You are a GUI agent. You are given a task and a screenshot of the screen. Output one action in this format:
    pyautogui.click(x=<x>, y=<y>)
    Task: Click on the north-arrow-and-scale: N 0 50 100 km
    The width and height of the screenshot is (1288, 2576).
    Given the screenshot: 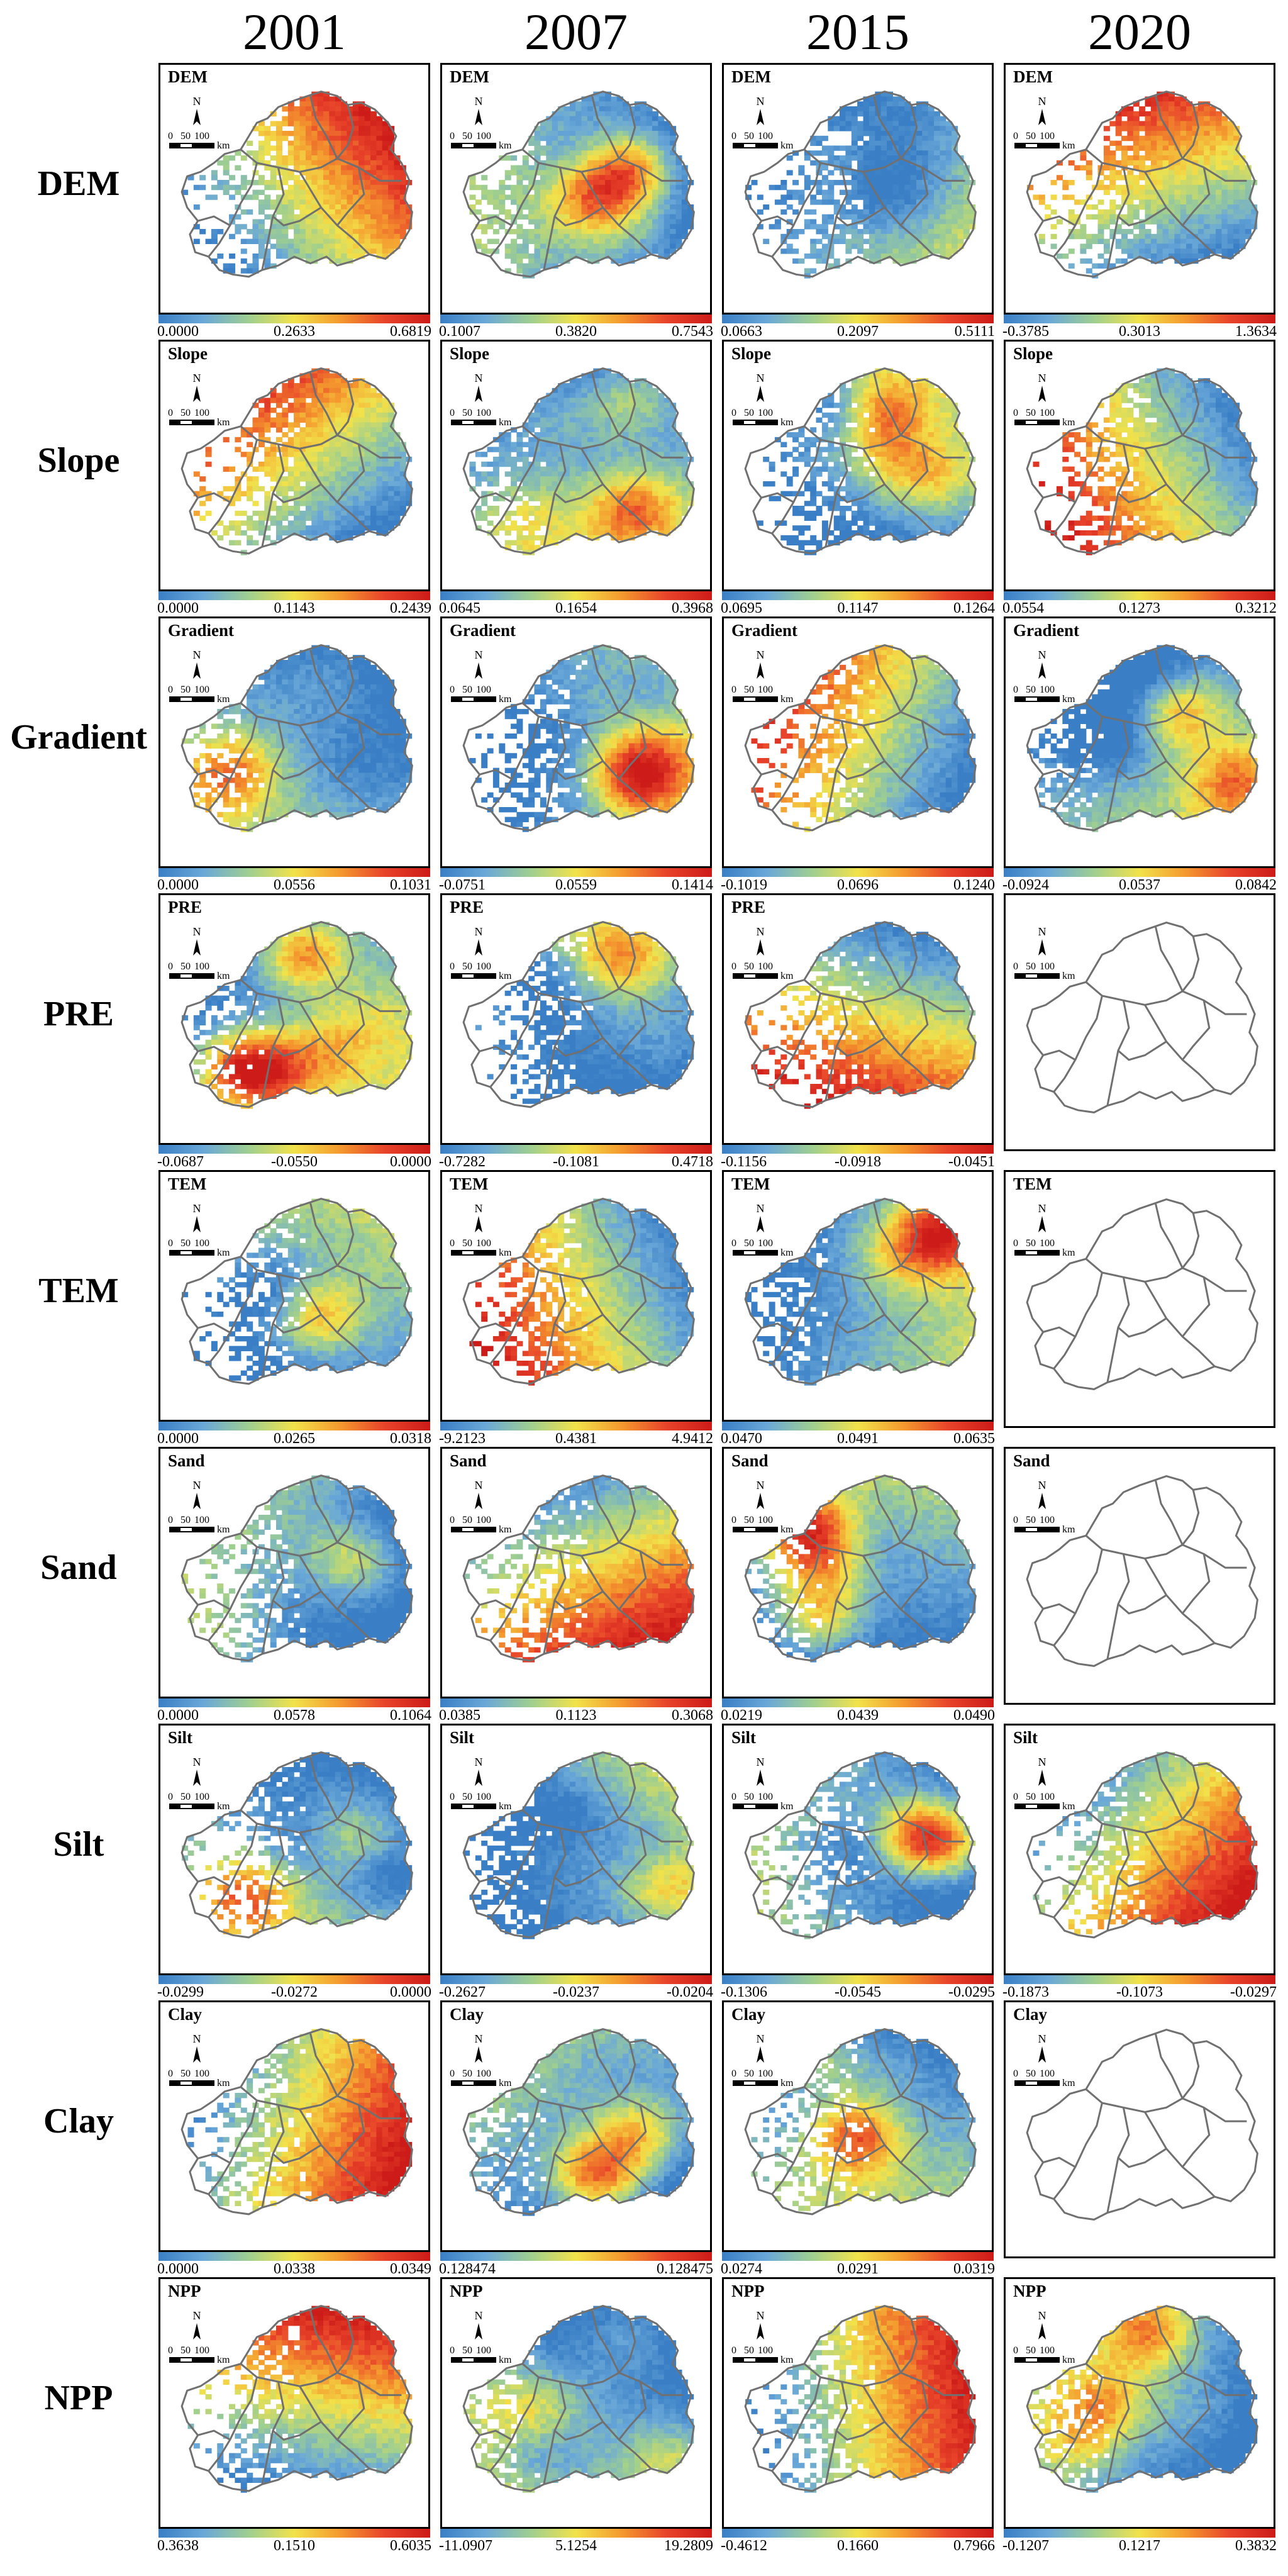 What is the action you would take?
    pyautogui.click(x=762, y=2060)
    